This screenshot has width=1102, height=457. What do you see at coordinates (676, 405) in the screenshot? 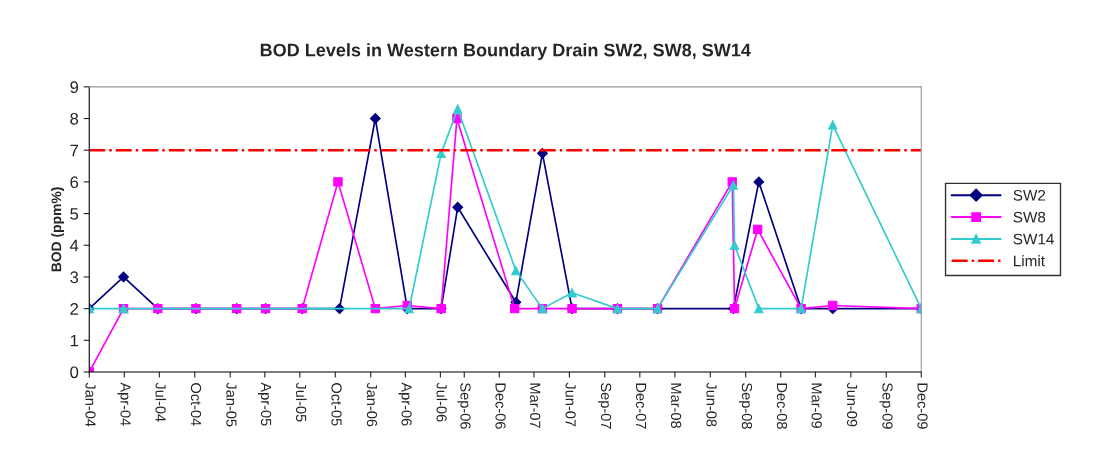
I see `x-tick-label: Mar-08` at bounding box center [676, 405].